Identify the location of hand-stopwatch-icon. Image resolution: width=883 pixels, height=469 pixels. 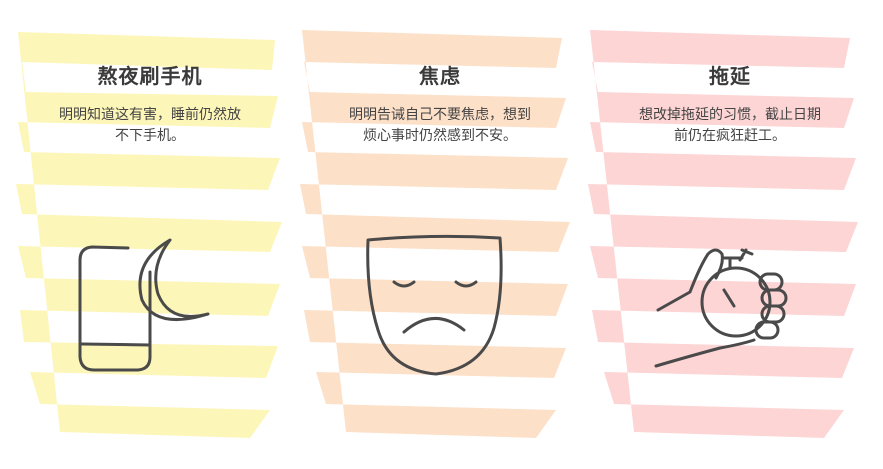
(721, 308).